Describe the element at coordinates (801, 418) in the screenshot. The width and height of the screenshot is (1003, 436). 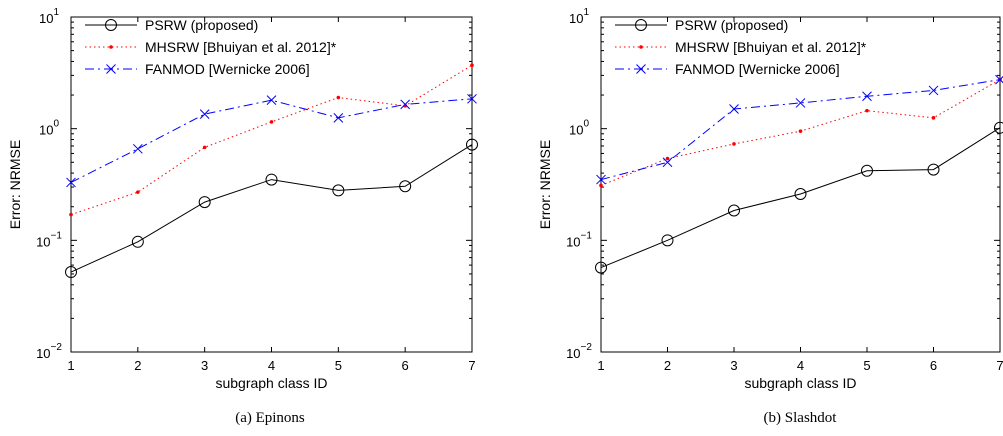
I see `figure-caption: (b) Slashdot` at that location.